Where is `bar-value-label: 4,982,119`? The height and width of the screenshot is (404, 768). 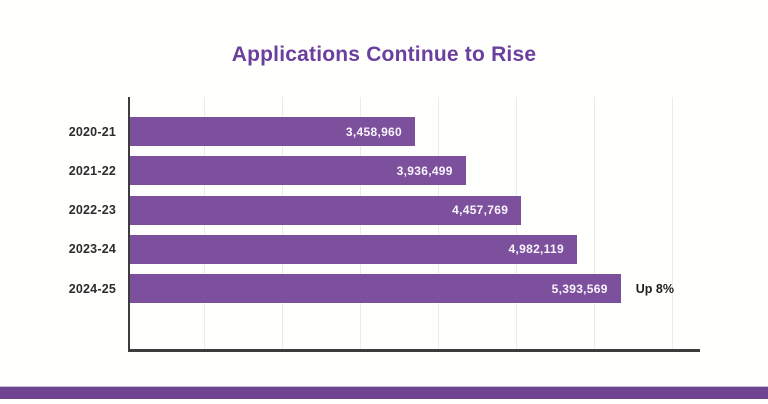
bar-value-label: 4,982,119 is located at coordinates (536, 249).